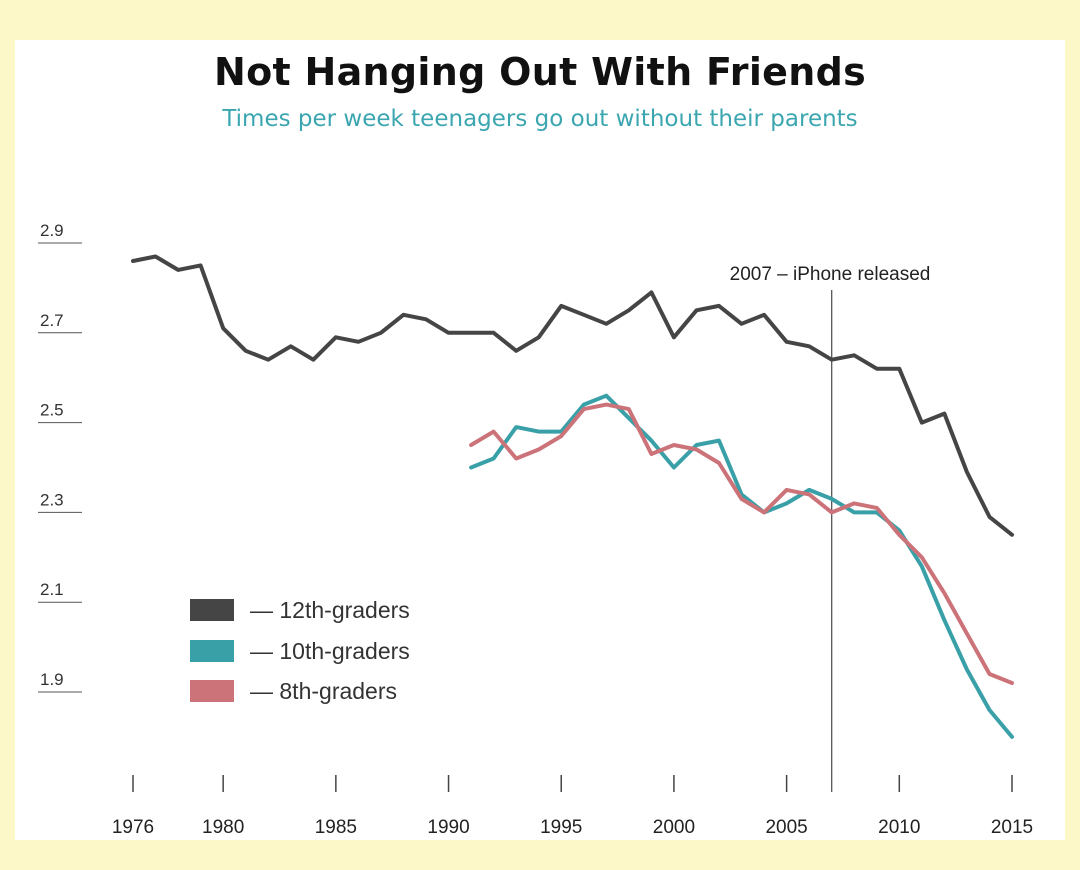  What do you see at coordinates (899, 827) in the screenshot?
I see `x-tick-label: 2010` at bounding box center [899, 827].